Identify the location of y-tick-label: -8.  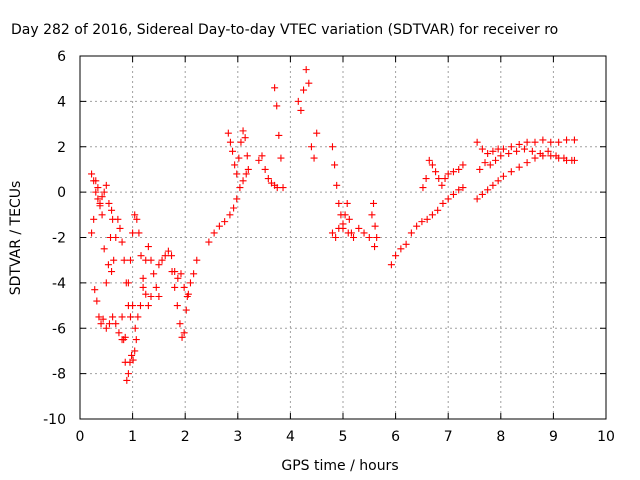
(59, 375).